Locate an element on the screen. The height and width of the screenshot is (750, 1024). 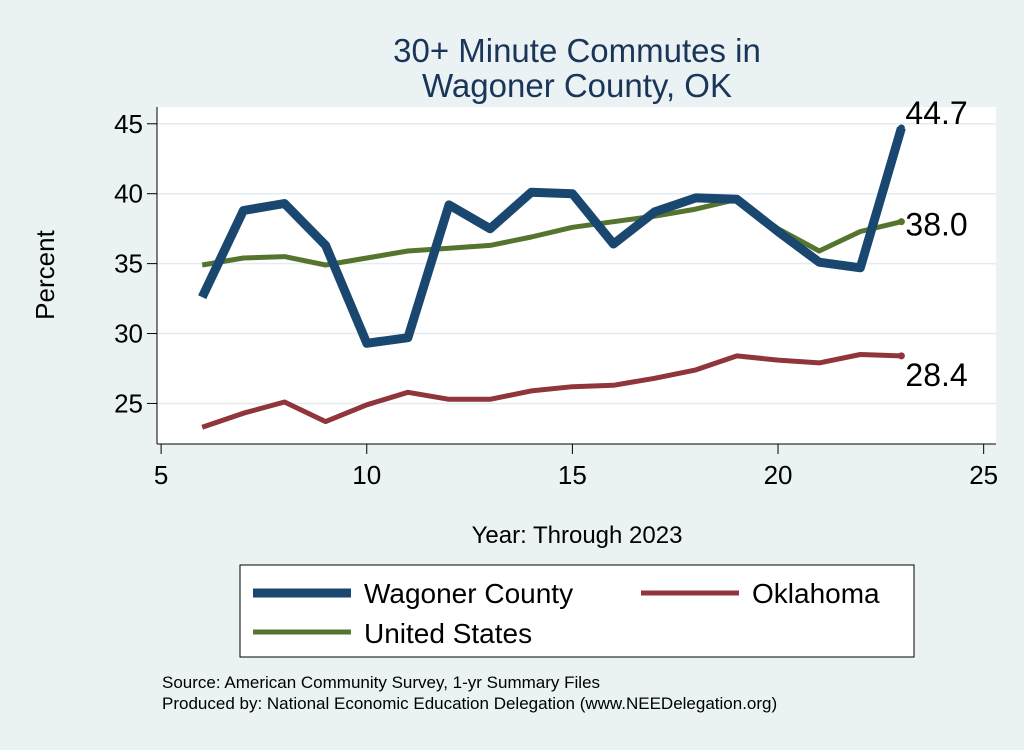
end-label-wagoner-county: 44.7 is located at coordinates (936, 113).